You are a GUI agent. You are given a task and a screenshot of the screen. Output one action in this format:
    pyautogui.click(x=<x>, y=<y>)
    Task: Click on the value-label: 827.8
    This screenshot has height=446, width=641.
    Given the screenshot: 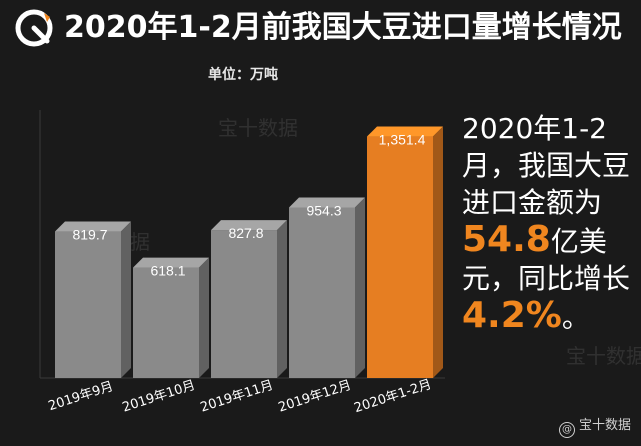 What is the action you would take?
    pyautogui.click(x=245, y=233)
    